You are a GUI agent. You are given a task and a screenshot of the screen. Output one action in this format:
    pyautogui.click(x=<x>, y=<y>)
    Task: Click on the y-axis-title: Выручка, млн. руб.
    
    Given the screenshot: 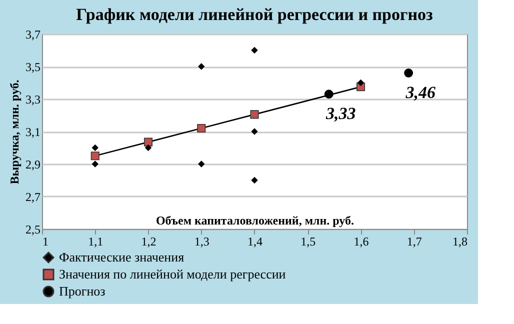 What is the action you would take?
    pyautogui.click(x=15, y=132)
    